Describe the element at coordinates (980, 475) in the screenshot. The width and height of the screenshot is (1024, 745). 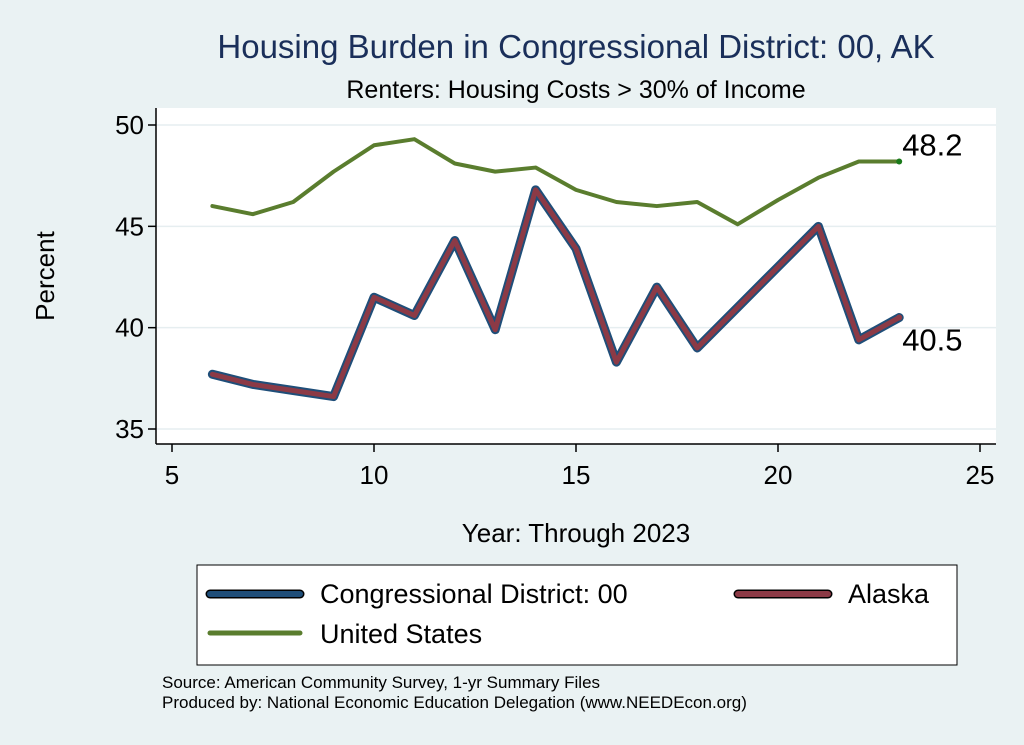
I see `x-tick-label-25: 25` at that location.